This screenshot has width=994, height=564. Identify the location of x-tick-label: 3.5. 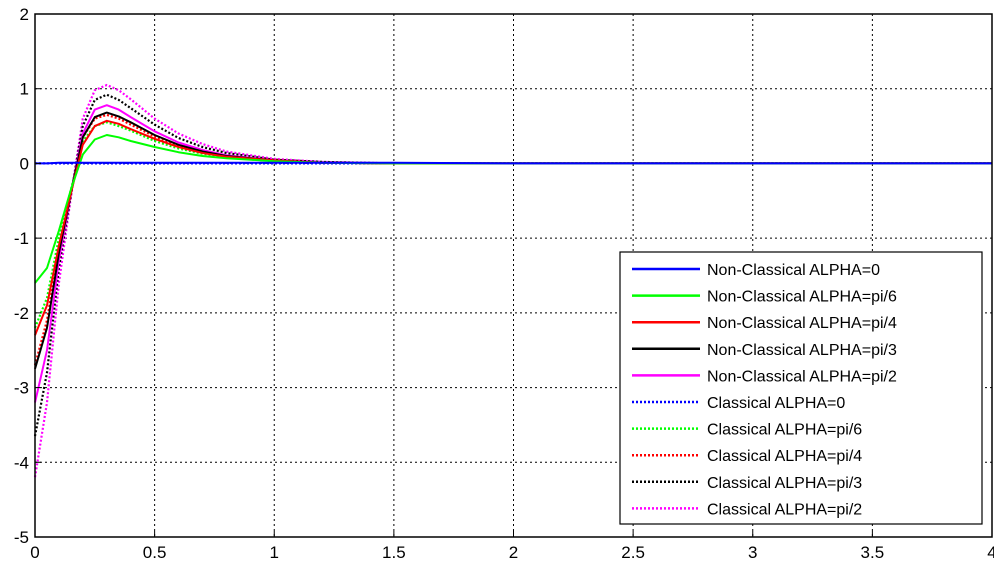
(873, 552).